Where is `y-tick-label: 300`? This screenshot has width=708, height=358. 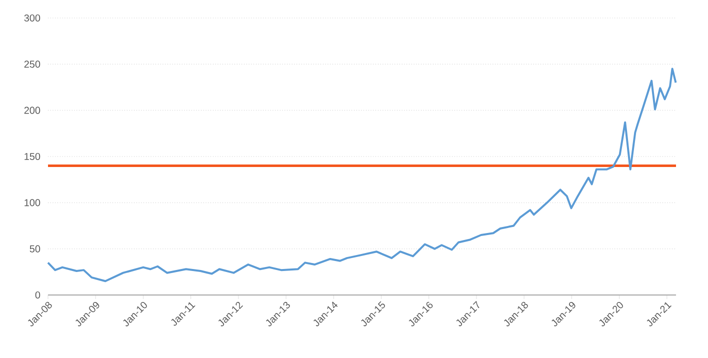
y-tick-label: 300 is located at coordinates (32, 18).